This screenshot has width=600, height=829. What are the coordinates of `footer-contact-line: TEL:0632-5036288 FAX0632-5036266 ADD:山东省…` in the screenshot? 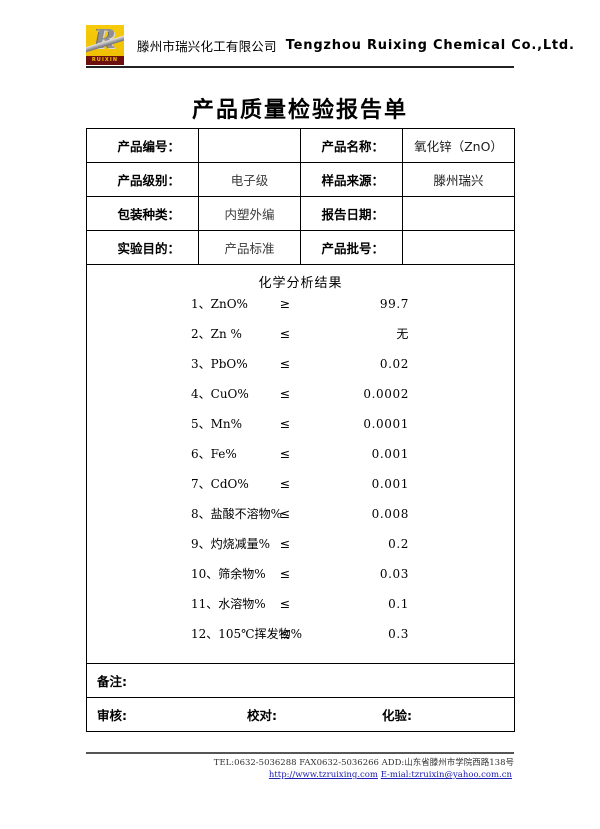 It's located at (363, 763).